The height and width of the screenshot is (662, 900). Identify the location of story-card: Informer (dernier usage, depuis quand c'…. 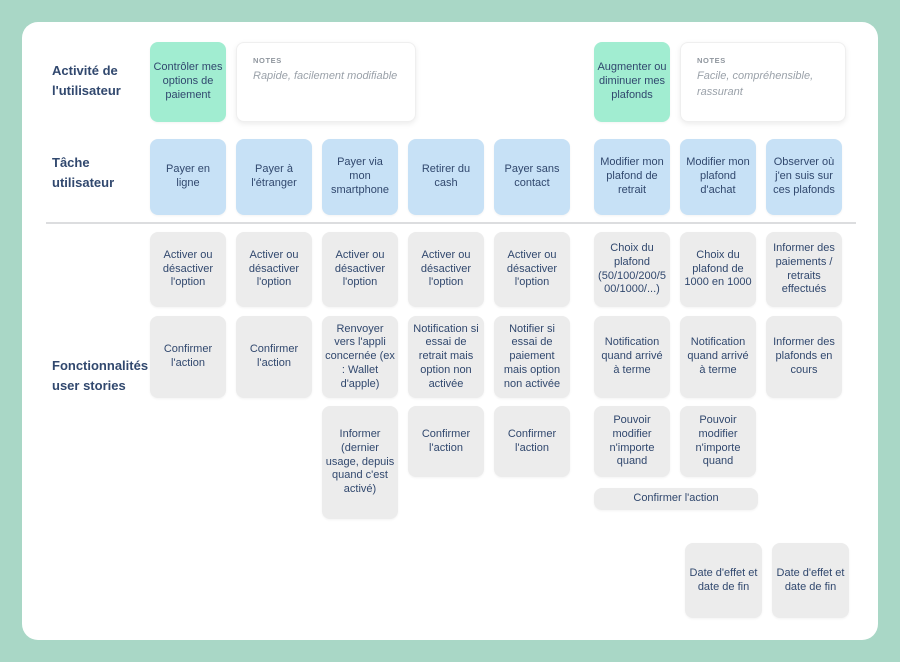
(360, 462).